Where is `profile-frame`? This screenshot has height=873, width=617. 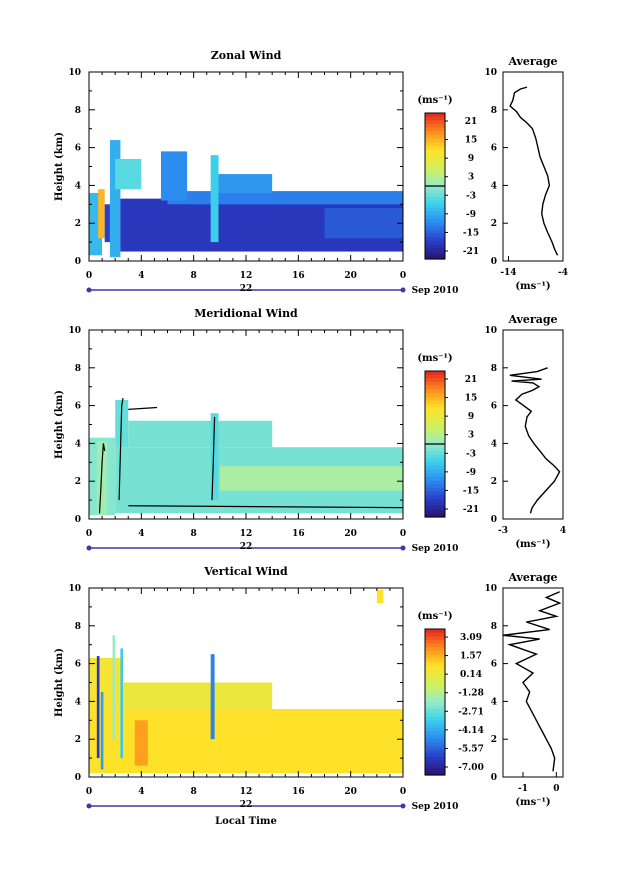
profile-frame is located at coordinates (533, 682).